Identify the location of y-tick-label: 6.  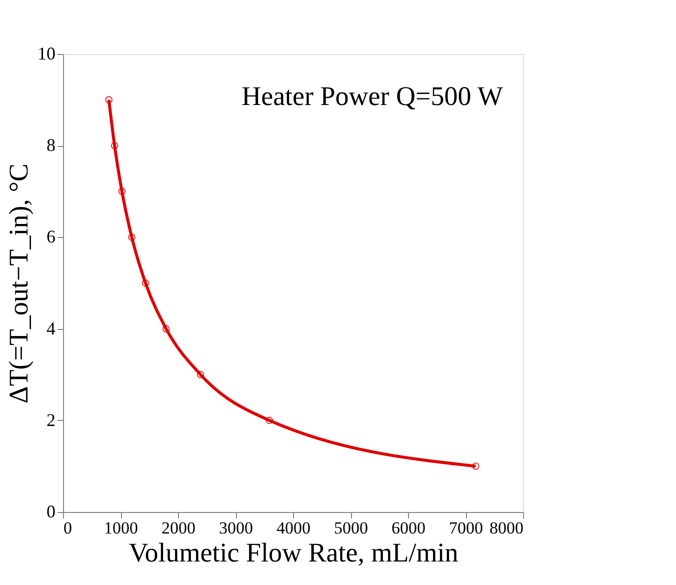
(51, 236).